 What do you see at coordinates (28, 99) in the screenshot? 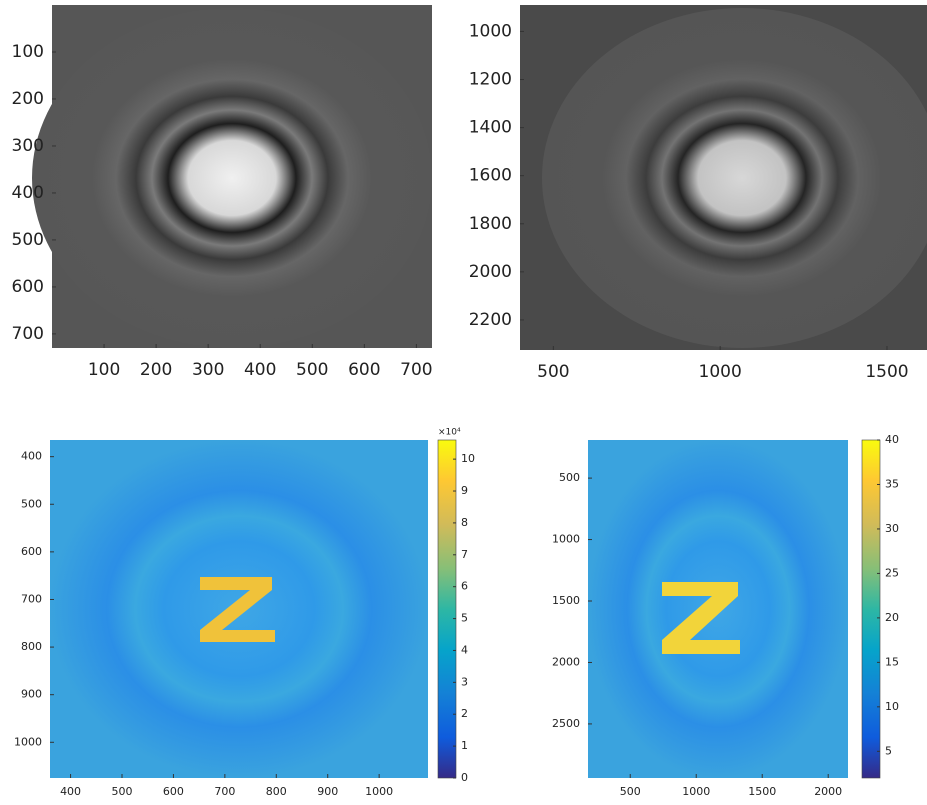
I see `y-tick-label: 200` at bounding box center [28, 99].